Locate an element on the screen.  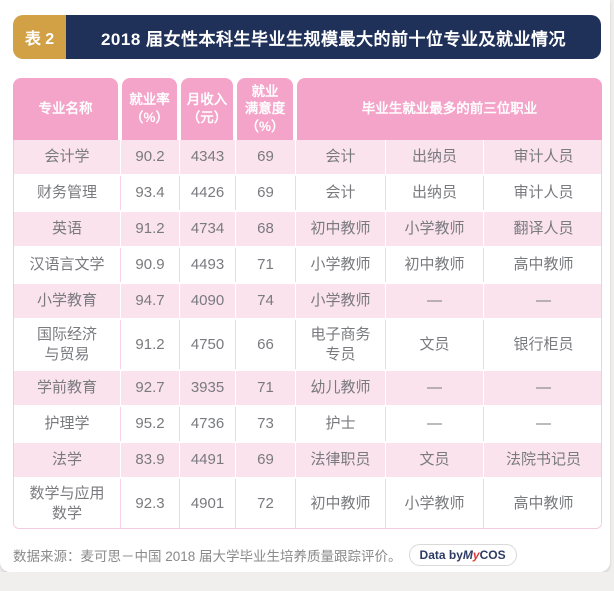
cell-job-1: 护士 is located at coordinates (341, 424).